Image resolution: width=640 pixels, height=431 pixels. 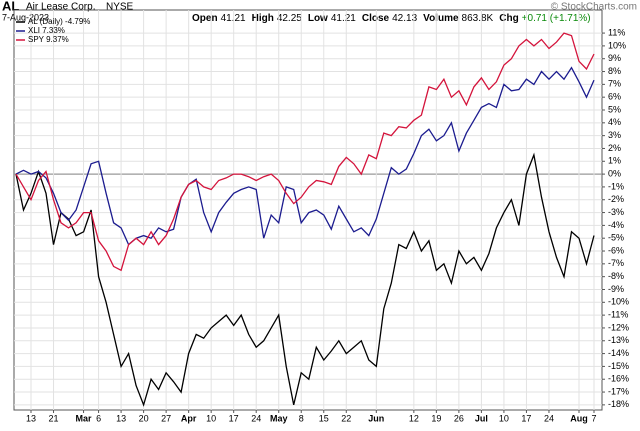 I want to click on y-tick-label: 9%, so click(x=614, y=58).